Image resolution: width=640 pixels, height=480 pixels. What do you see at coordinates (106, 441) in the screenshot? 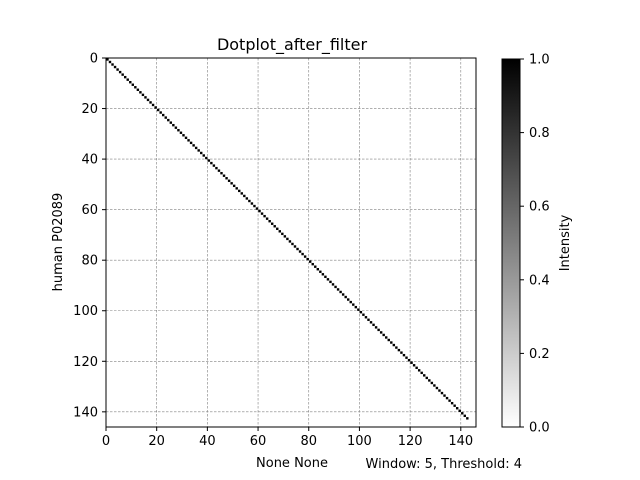
I see `x-tick-label: 0` at bounding box center [106, 441].